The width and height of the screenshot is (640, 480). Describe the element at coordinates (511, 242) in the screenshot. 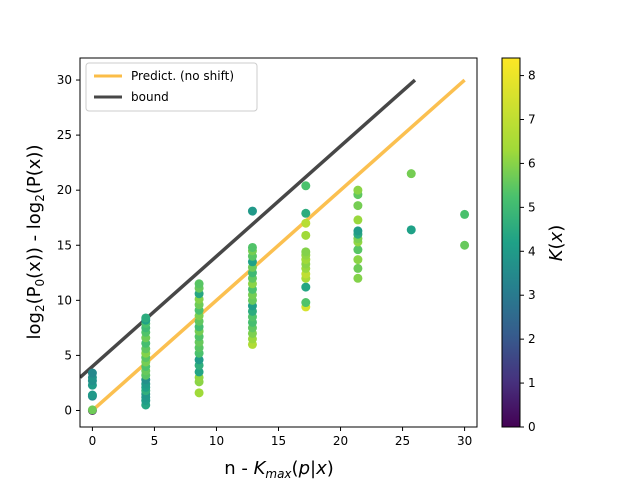

I see `colorbar-gradient` at that location.